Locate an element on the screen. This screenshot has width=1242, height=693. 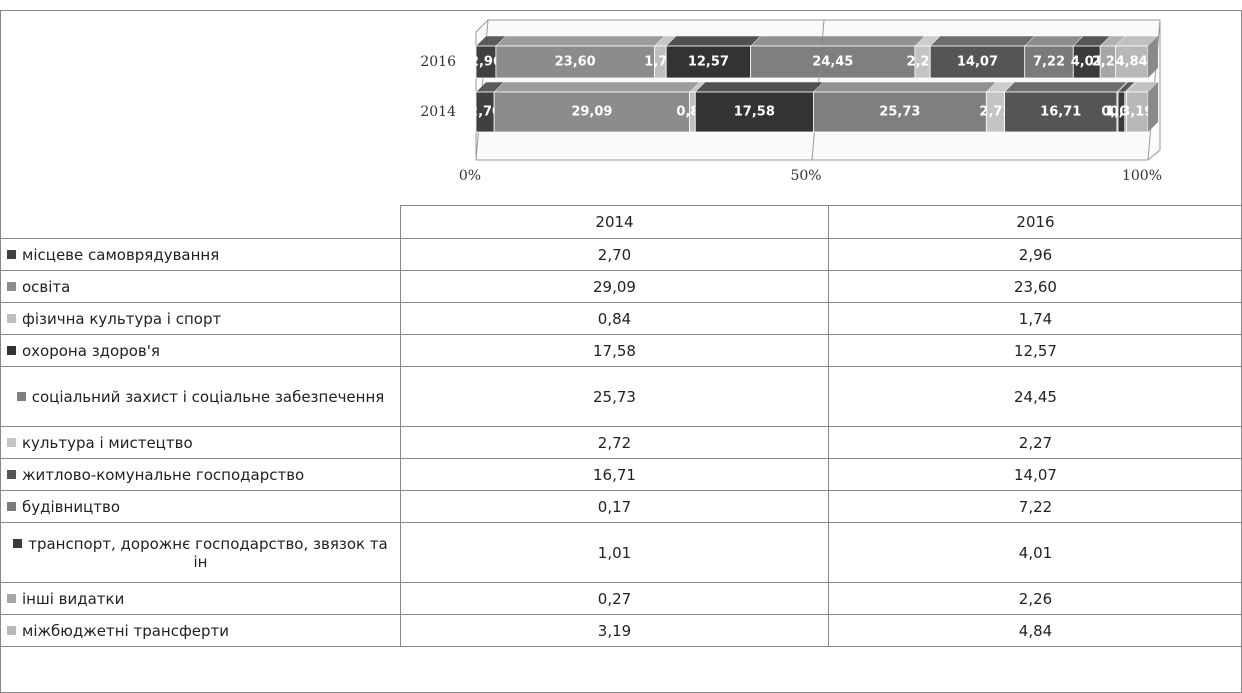
data-label: 25,73 is located at coordinates (899, 112).